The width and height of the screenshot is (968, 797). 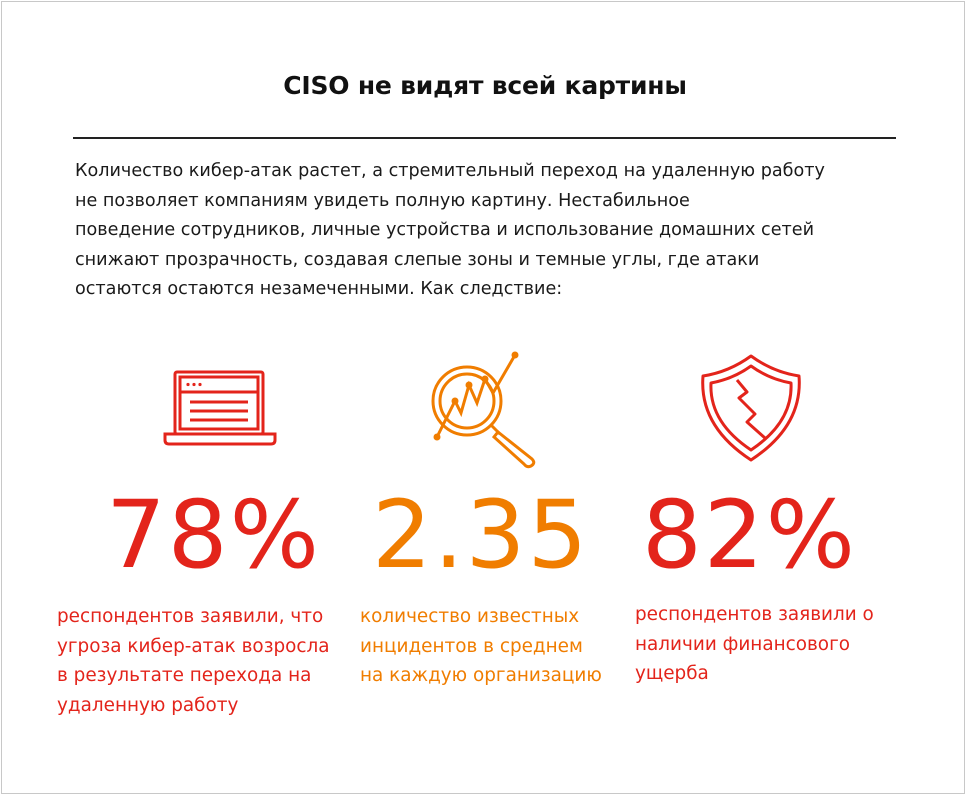 I want to click on stat-value-82: 82%, so click(x=749, y=535).